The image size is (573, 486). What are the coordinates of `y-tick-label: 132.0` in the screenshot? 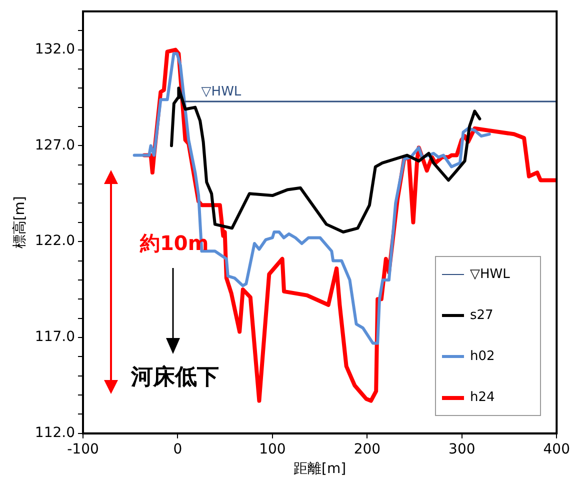 It's located at (54, 49).